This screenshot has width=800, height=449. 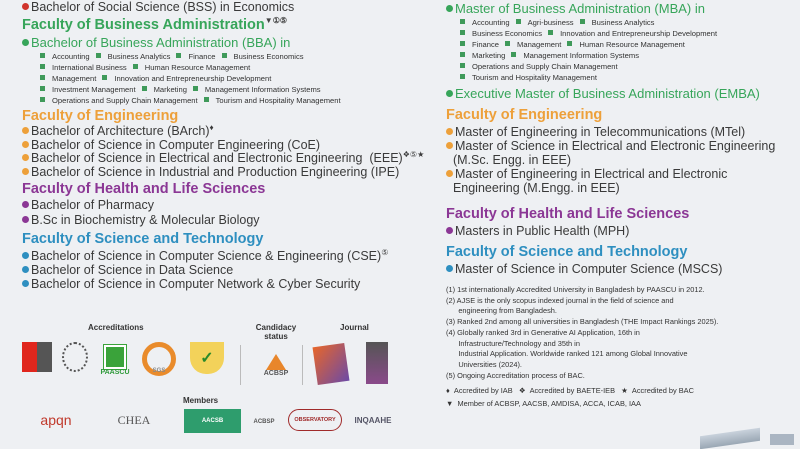 I want to click on program-name: Bachelor of Science in Data Science, so click(x=132, y=270).